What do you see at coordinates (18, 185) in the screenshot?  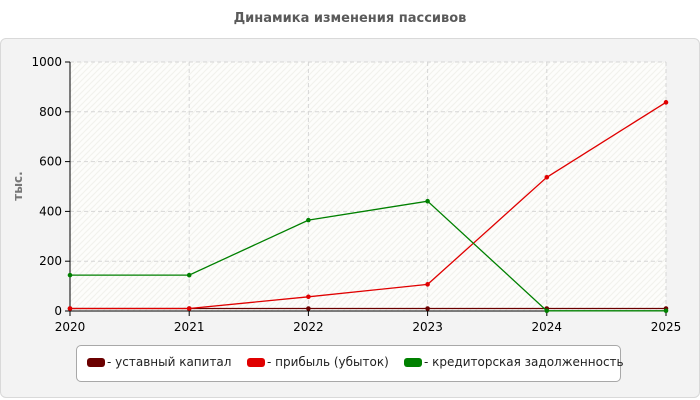 I see `y-axis-label: тыс.` at bounding box center [18, 185].